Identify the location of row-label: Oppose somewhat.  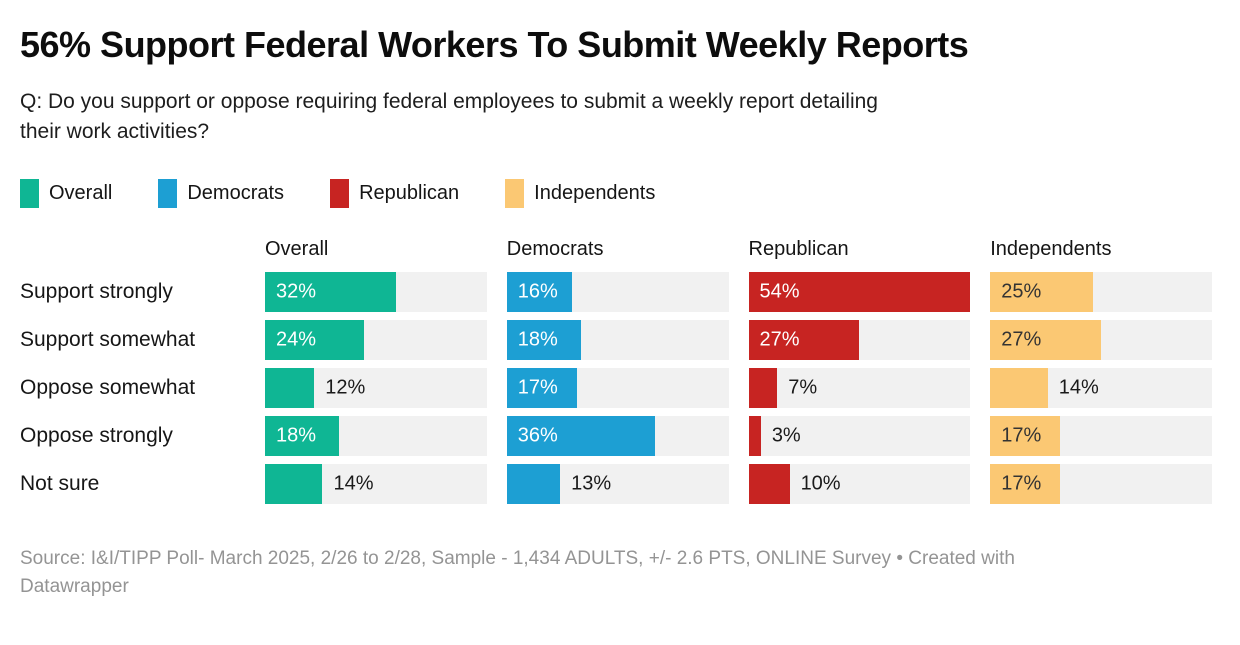
(108, 387).